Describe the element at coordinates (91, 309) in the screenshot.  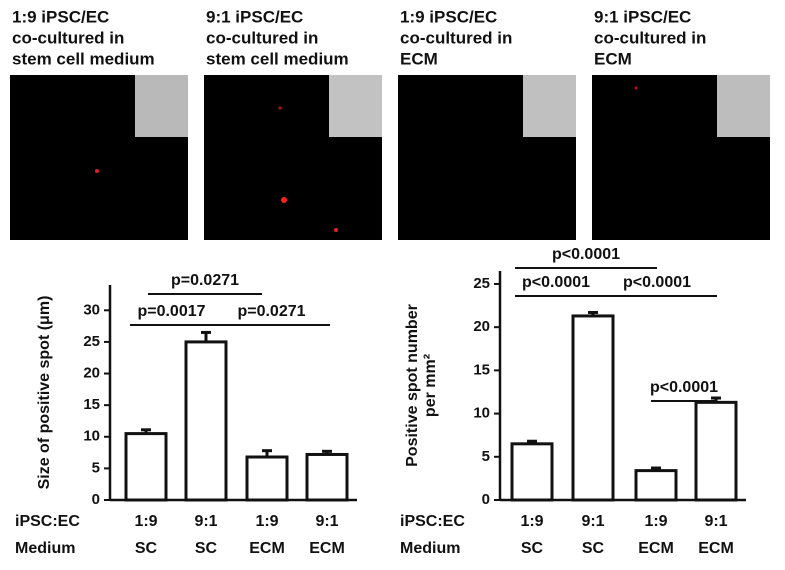
I see `y-tick-label: 30` at that location.